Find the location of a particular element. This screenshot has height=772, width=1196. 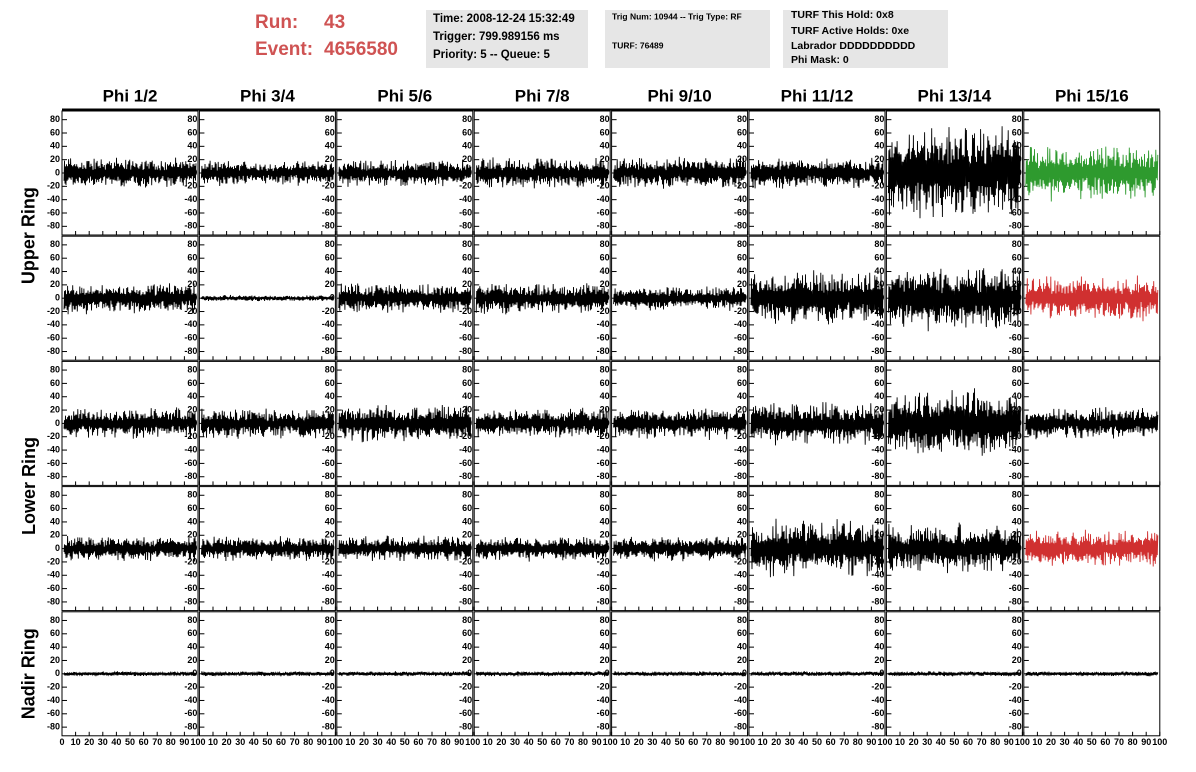

x-tick-label: 20 is located at coordinates (639, 742).